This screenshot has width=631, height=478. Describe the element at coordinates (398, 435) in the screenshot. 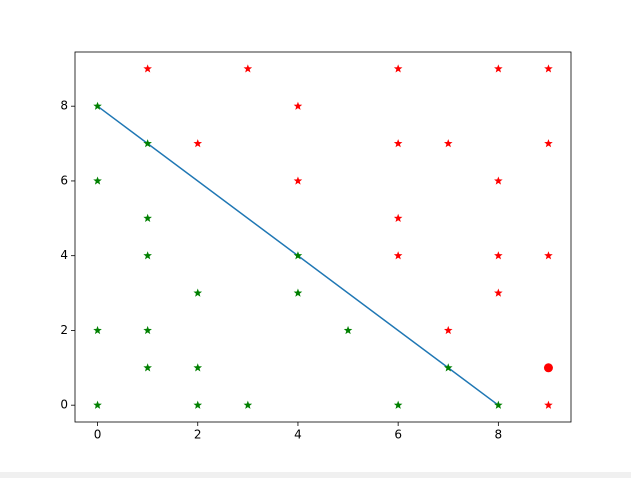

I see `x-tick-label: 6` at that location.